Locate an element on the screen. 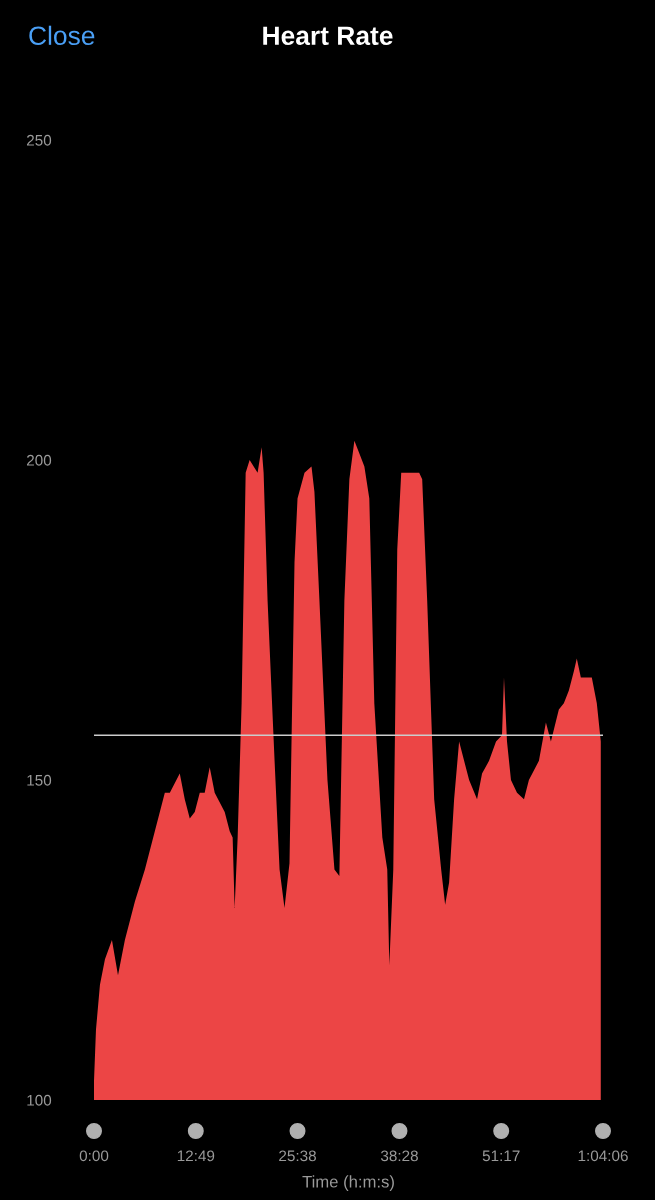  x-tick-label: 1:04:06 is located at coordinates (603, 1156).